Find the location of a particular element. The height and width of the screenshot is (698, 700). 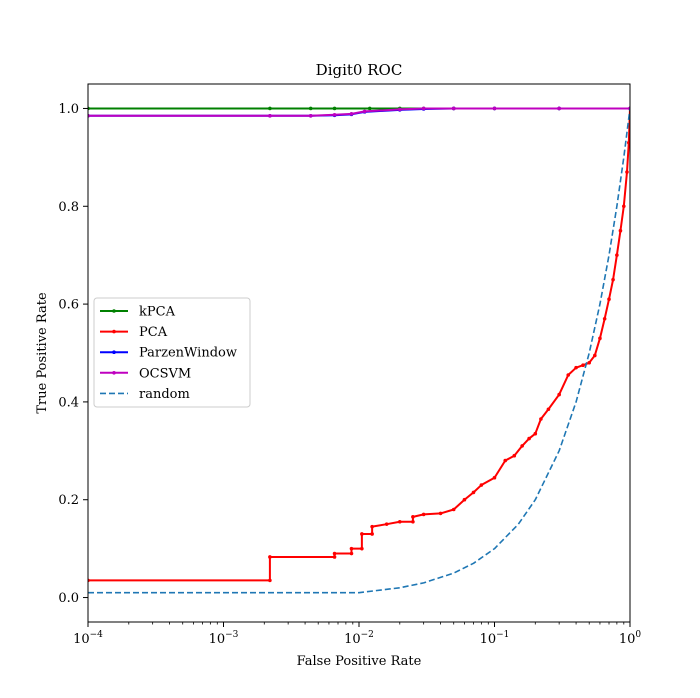

y-tick-label: 0.0 is located at coordinates (68, 598).